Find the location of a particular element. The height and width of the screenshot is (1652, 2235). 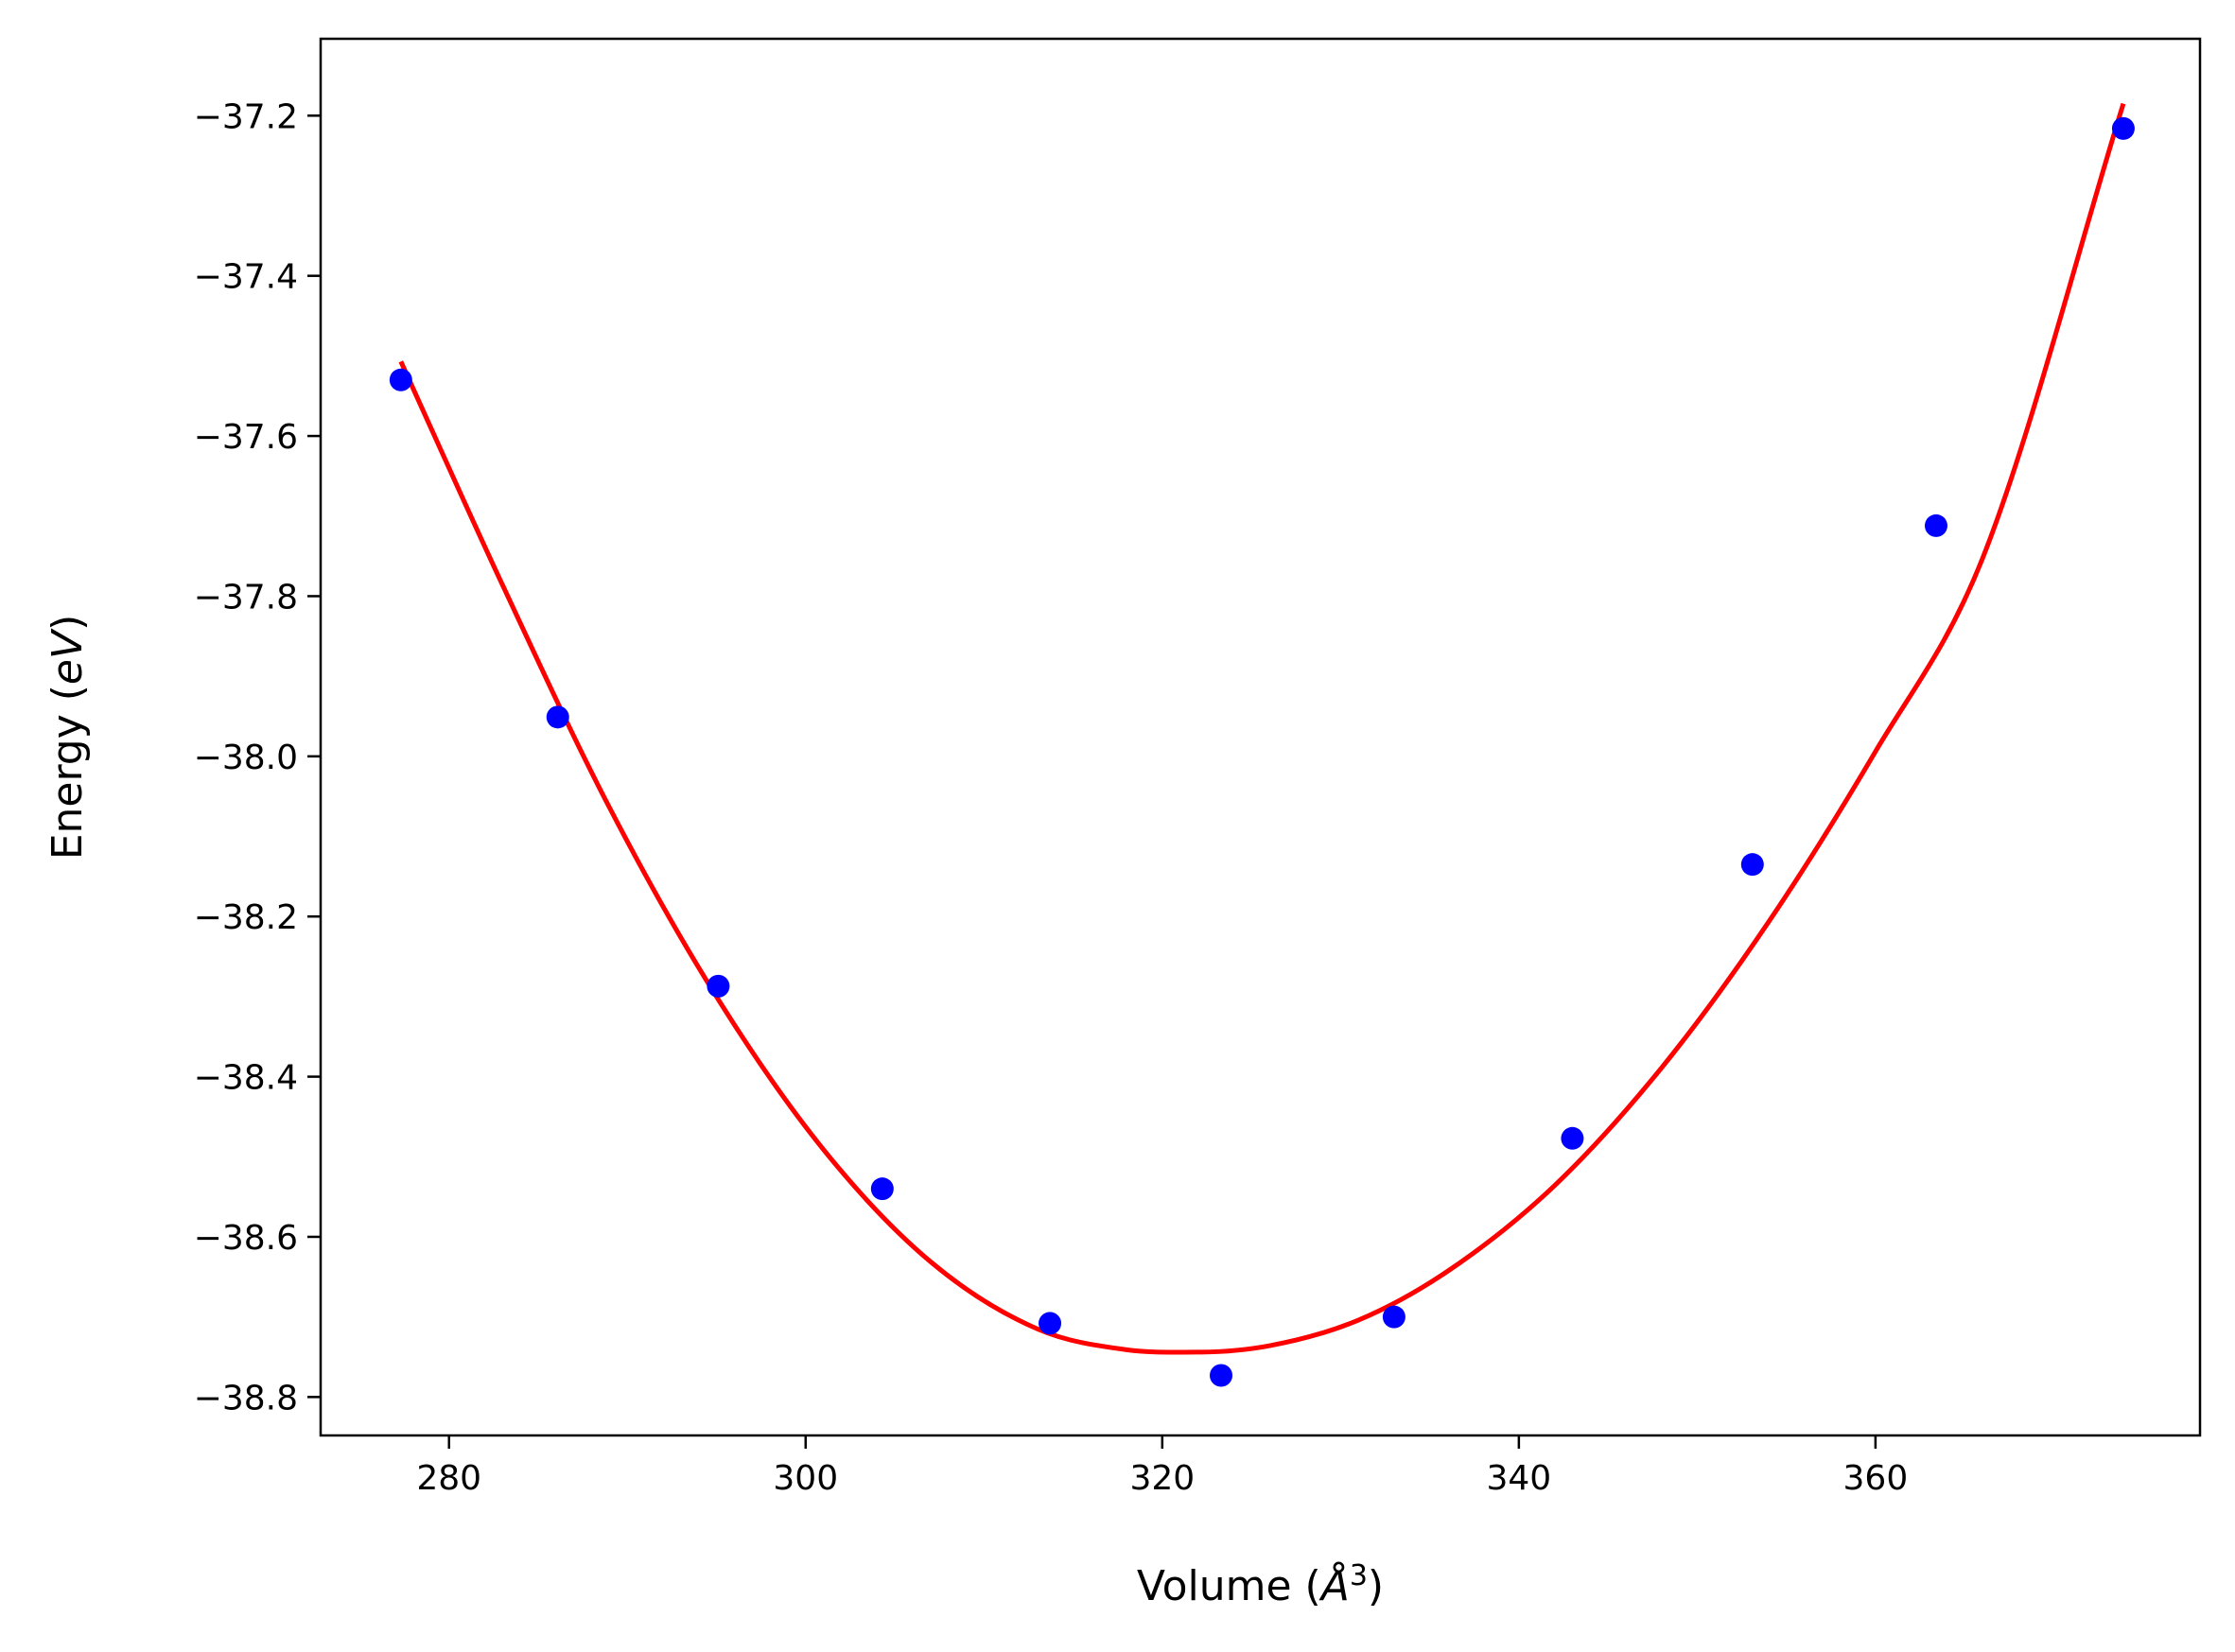

x-axis-label: Volume (Å3) is located at coordinates (1260, 1585).